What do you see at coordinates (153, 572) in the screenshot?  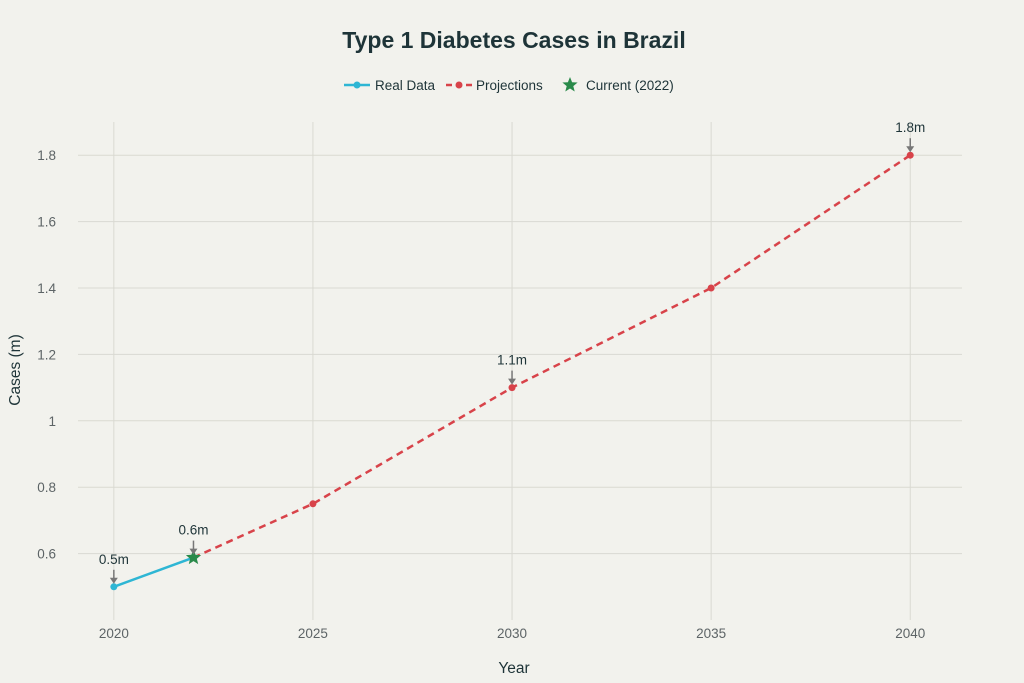 I see `real-data-line` at bounding box center [153, 572].